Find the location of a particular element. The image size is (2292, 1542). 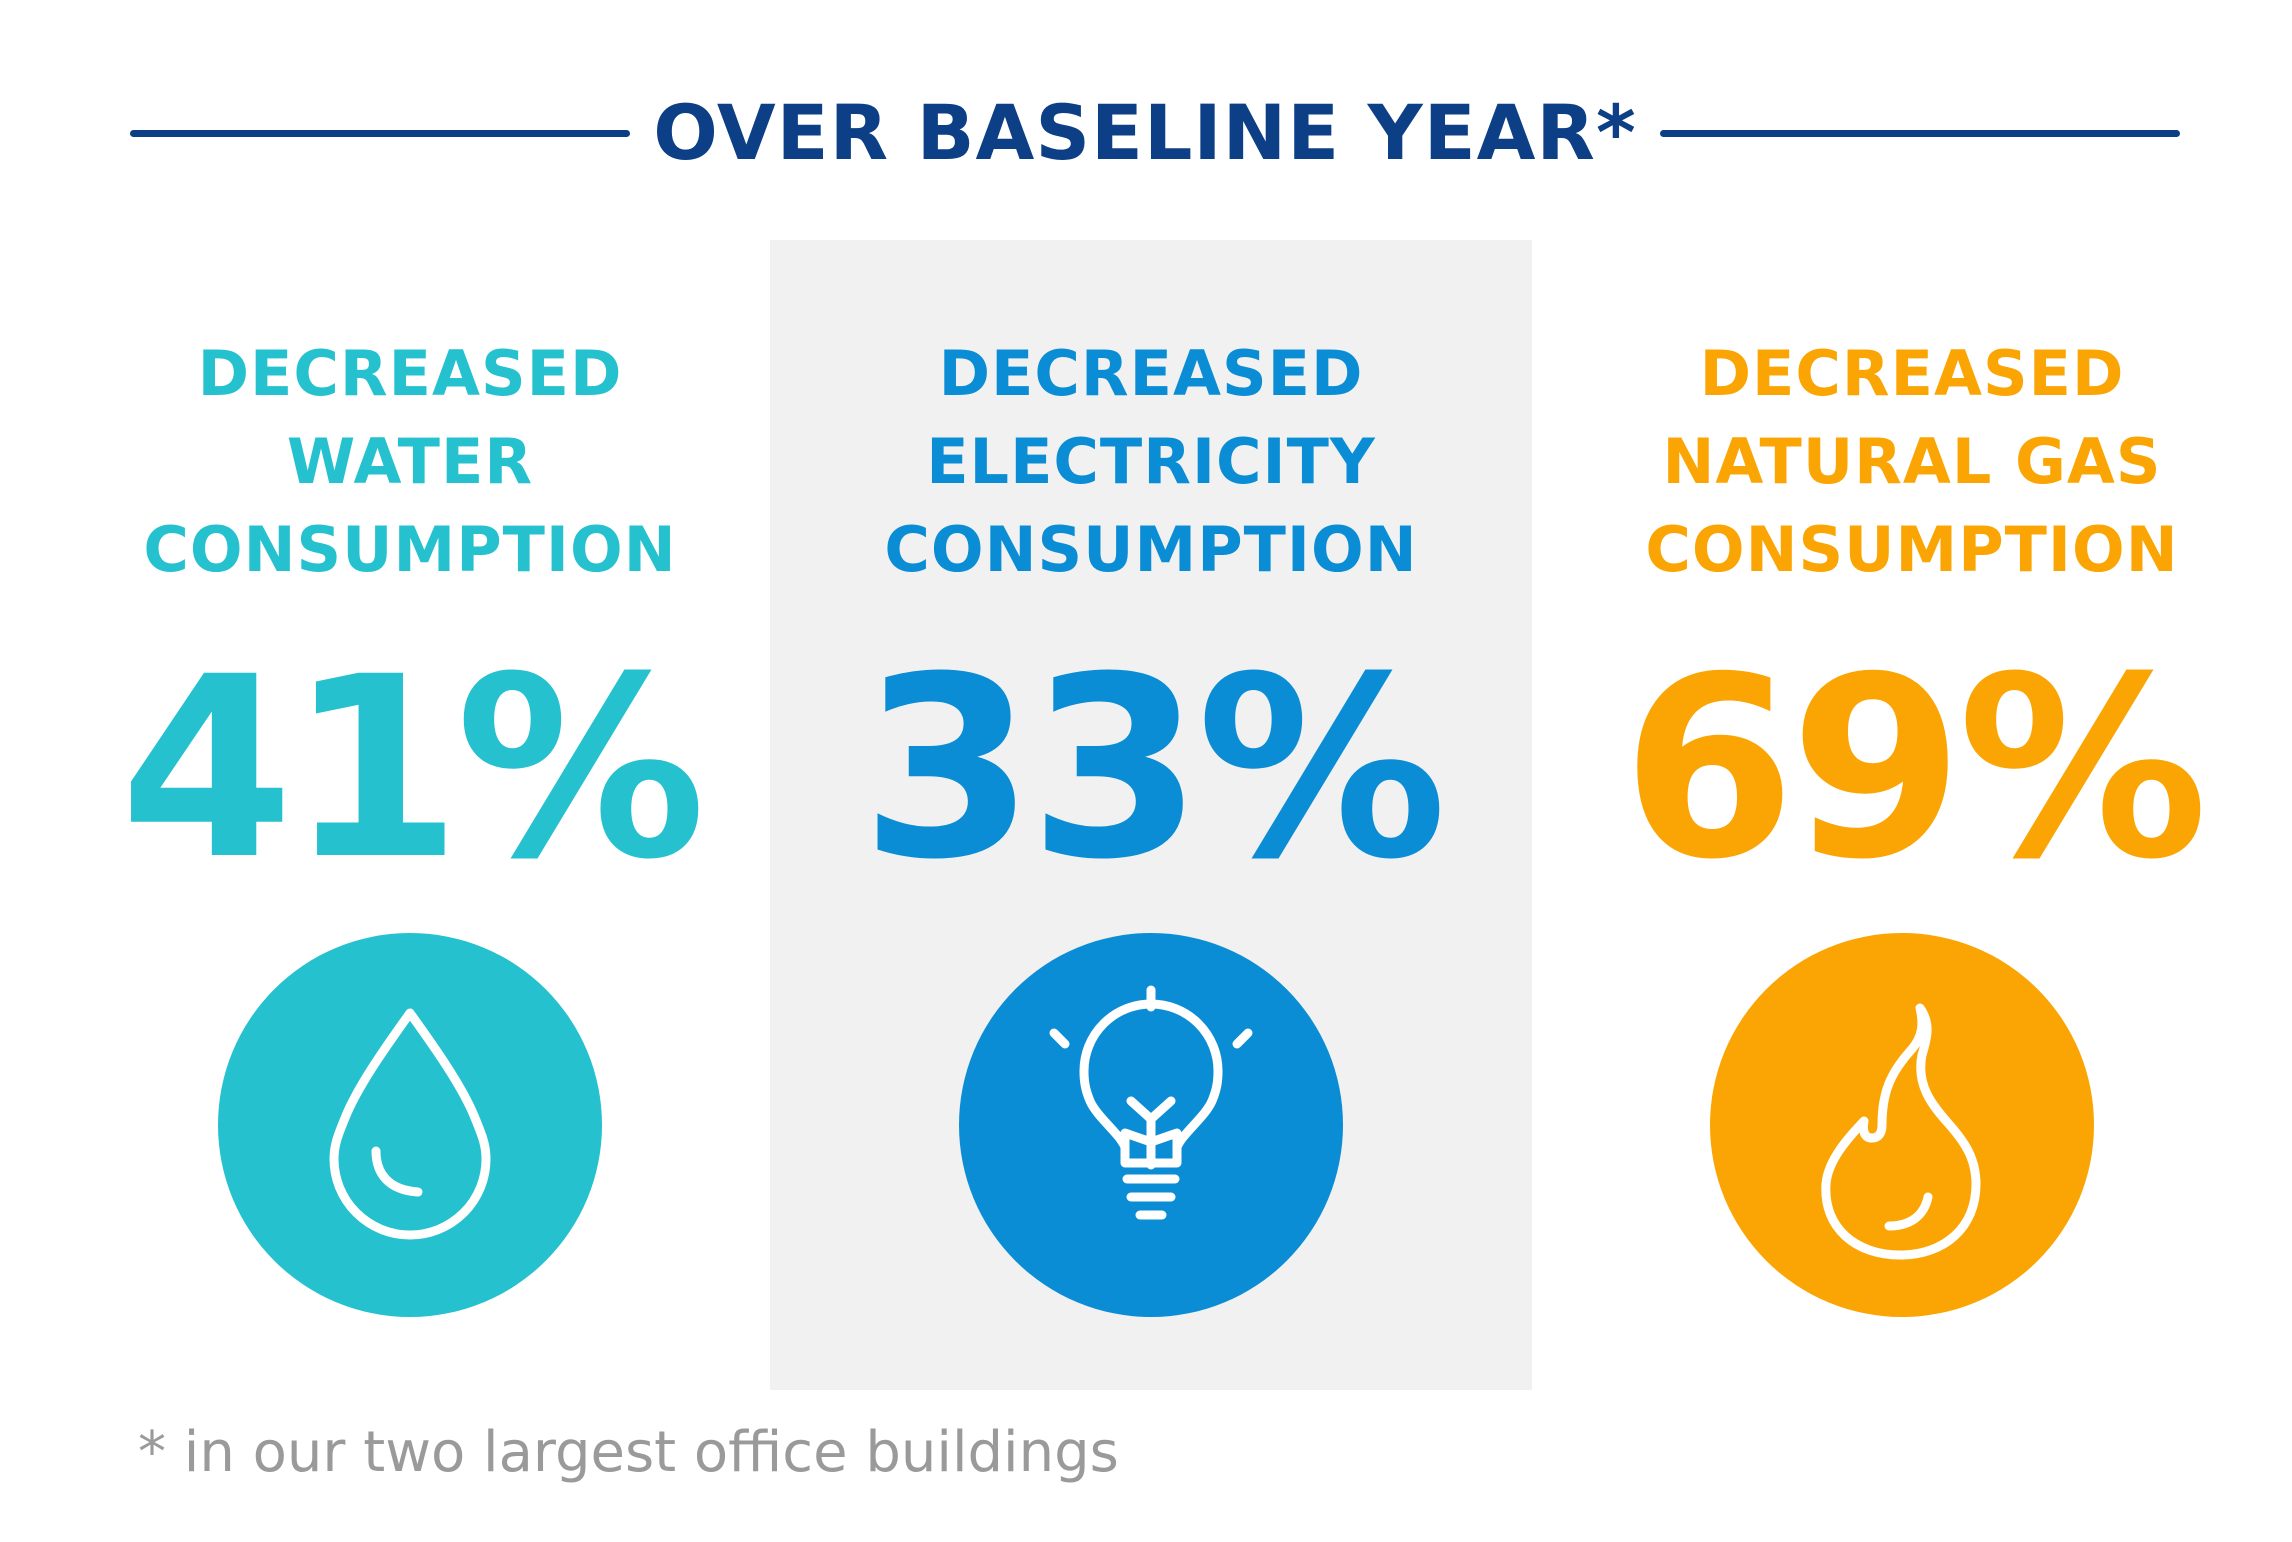

metric-water-label-line: WATER is located at coordinates (410, 461).